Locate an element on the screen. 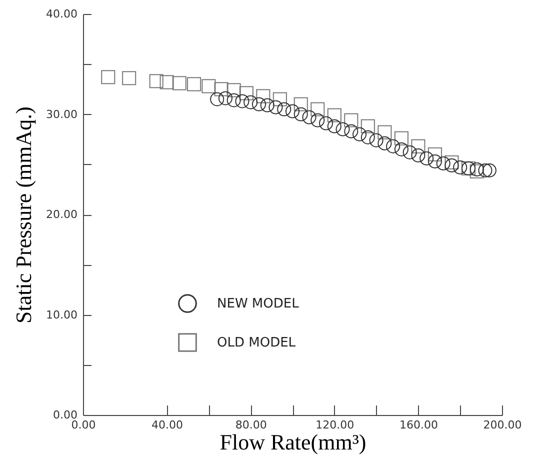 This screenshot has width=546, height=457. x-tick-label: 160.00 is located at coordinates (418, 425).